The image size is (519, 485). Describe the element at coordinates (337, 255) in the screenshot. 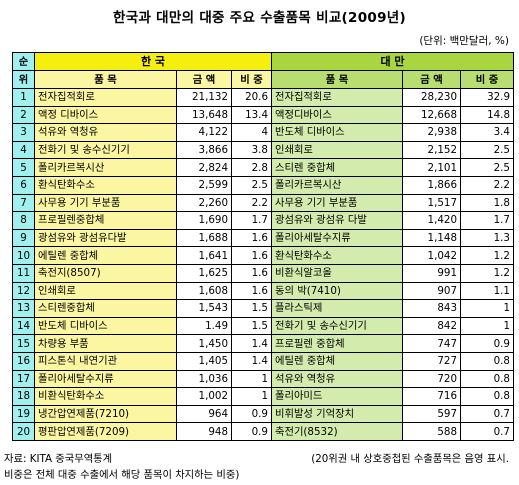

I see `tw-item-cell: 환식탄화수소` at that location.